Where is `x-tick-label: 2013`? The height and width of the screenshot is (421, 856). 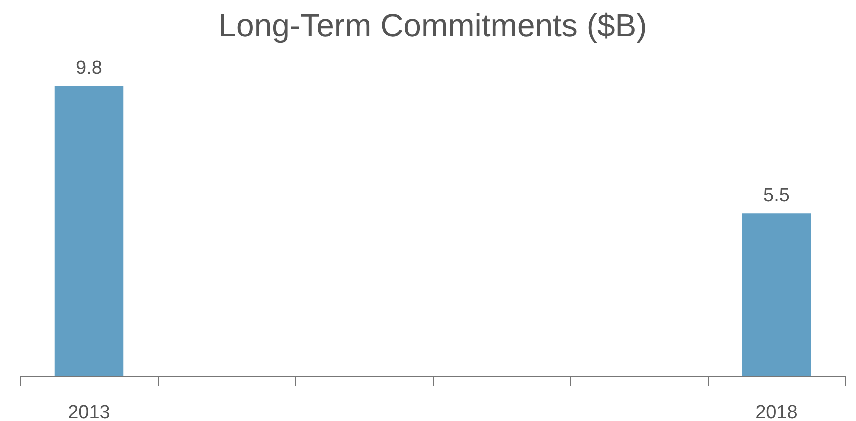
x-tick-label: 2013 is located at coordinates (89, 411).